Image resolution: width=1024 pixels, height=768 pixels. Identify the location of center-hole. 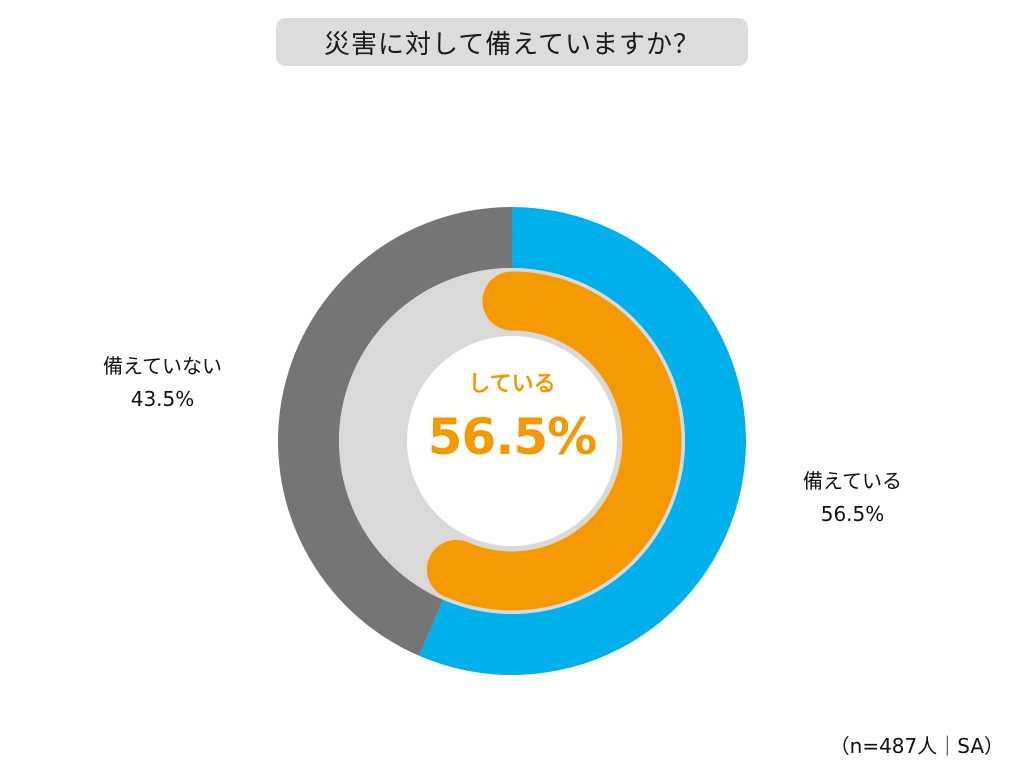
(512, 441).